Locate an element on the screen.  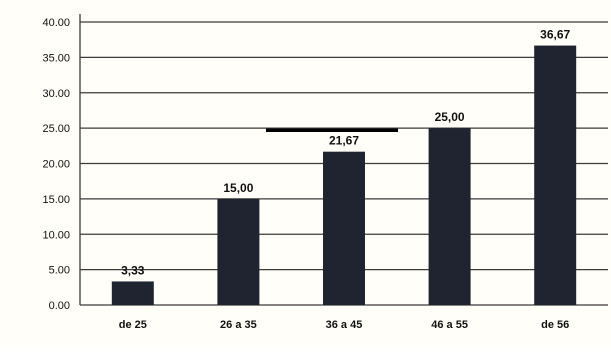
y-tick-label: 40.00 is located at coordinates (56, 23).